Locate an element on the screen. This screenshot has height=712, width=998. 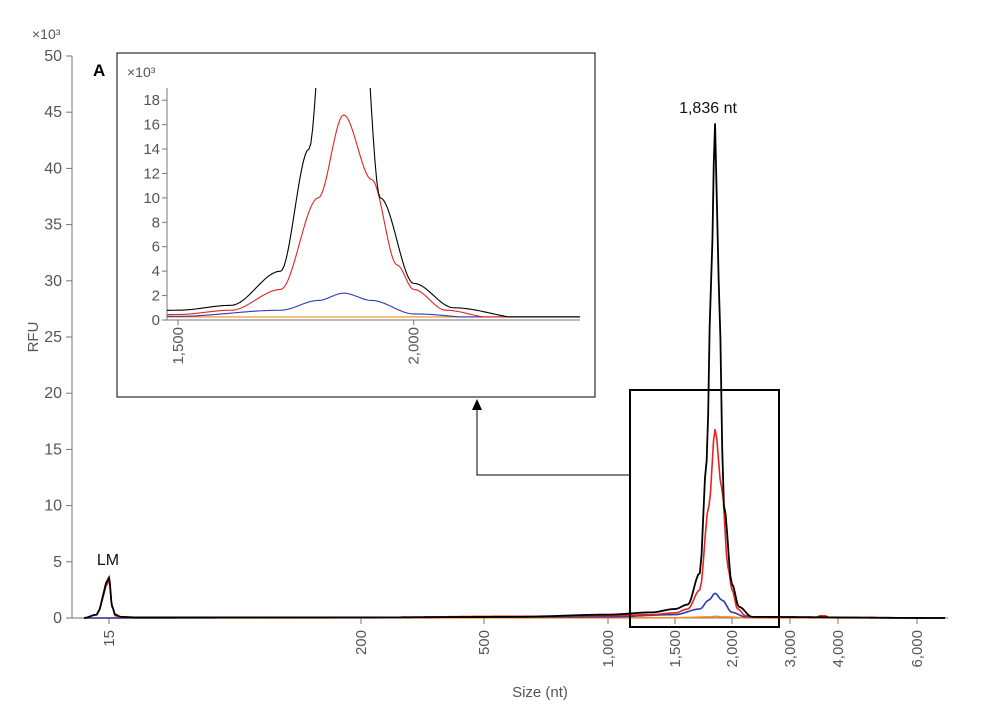
series-blue-line is located at coordinates (514, 605).